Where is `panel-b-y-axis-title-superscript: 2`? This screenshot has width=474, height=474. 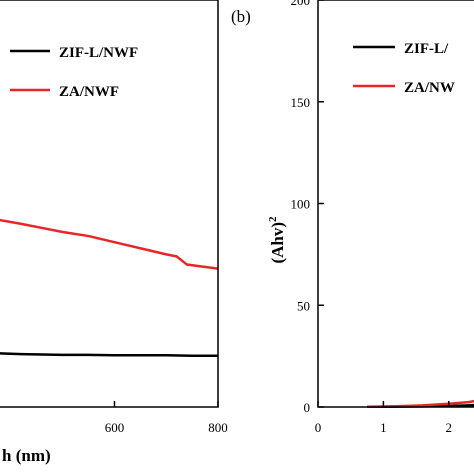
panel-b-y-axis-title-superscript: 2 is located at coordinates (273, 219).